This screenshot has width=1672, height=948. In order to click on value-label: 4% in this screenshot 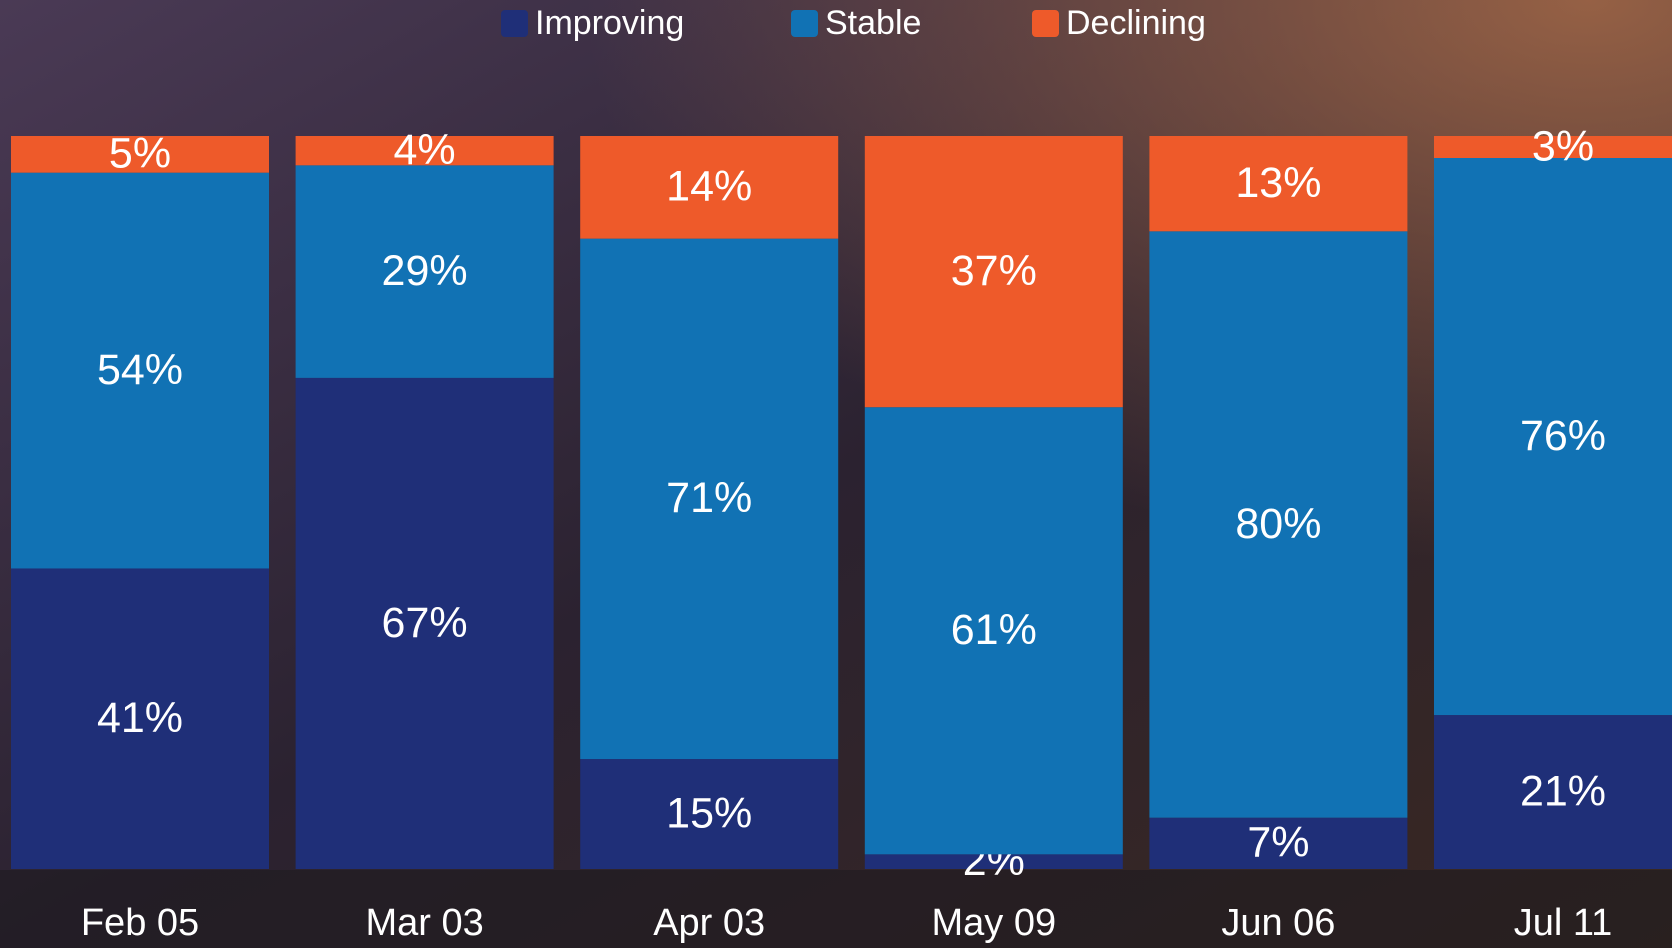, I will do `click(425, 150)`.